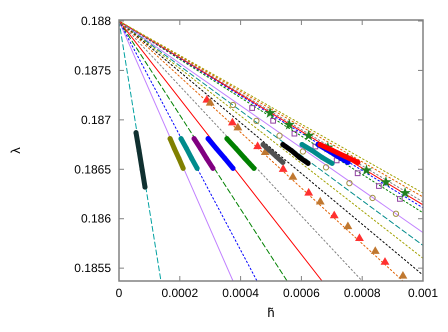  I want to click on x-tick-label: 0.0008, so click(362, 293).